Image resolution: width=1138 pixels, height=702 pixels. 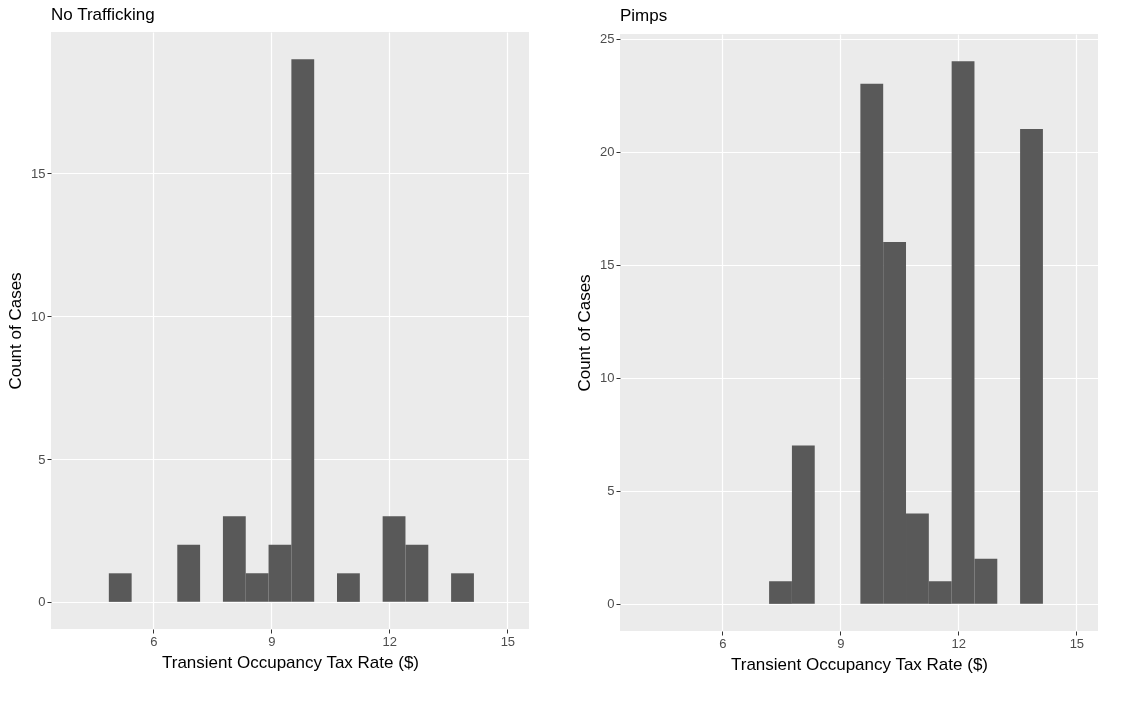 I want to click on chart-title: Pimps, so click(x=644, y=15).